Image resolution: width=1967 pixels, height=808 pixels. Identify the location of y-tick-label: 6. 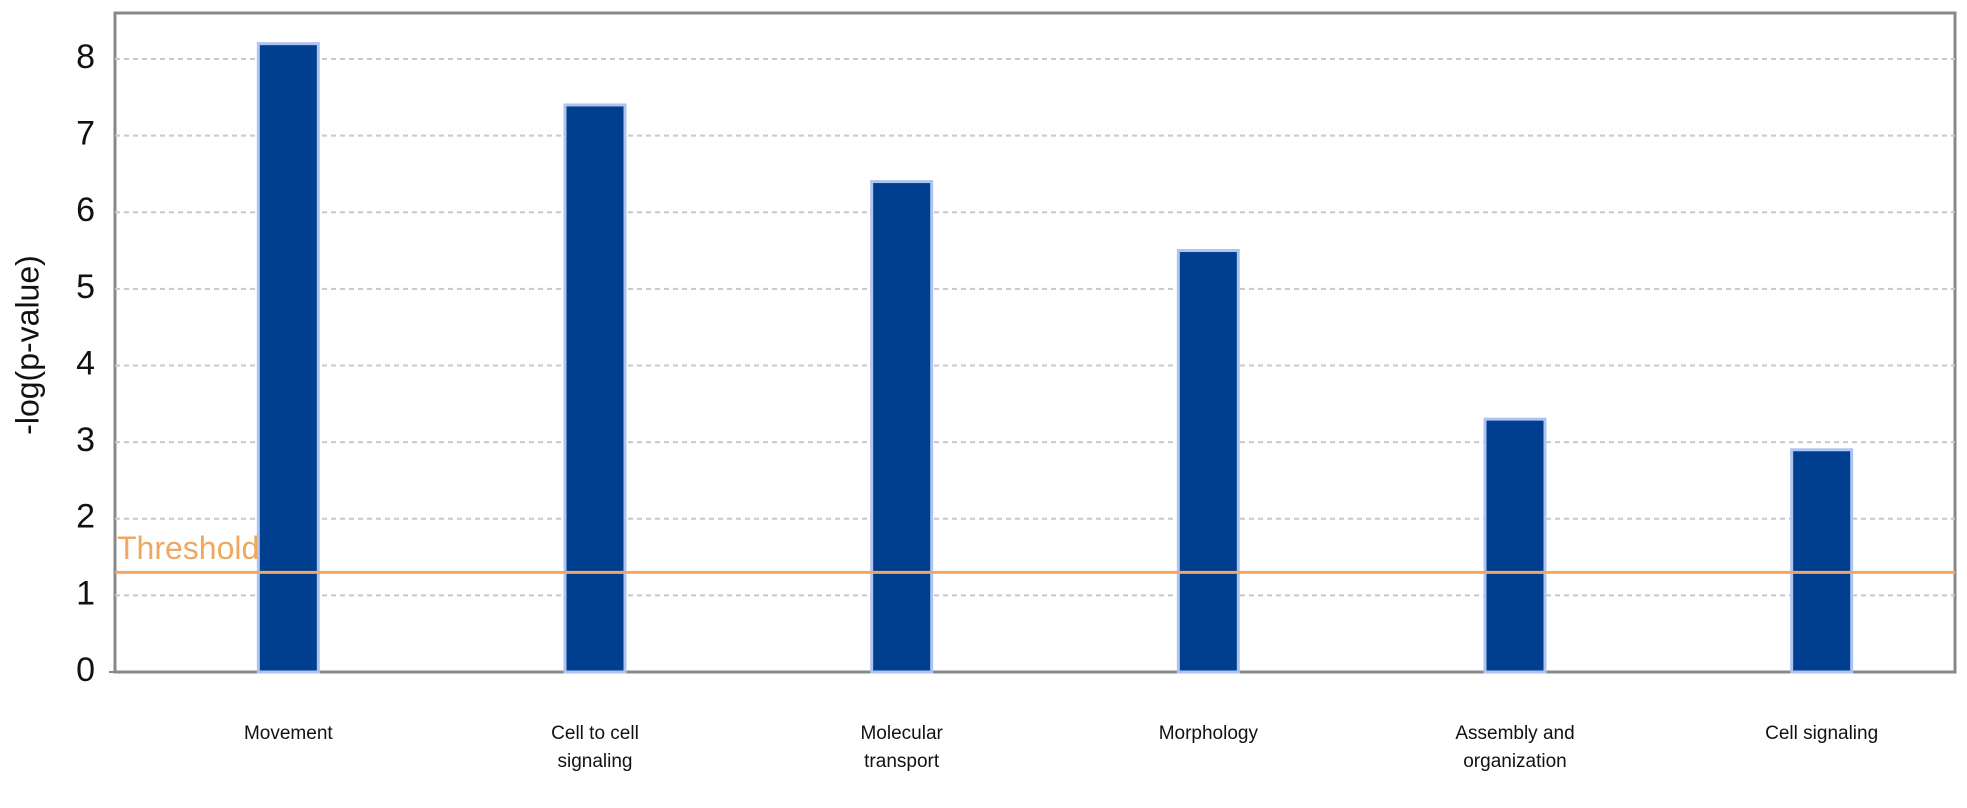
(85, 210).